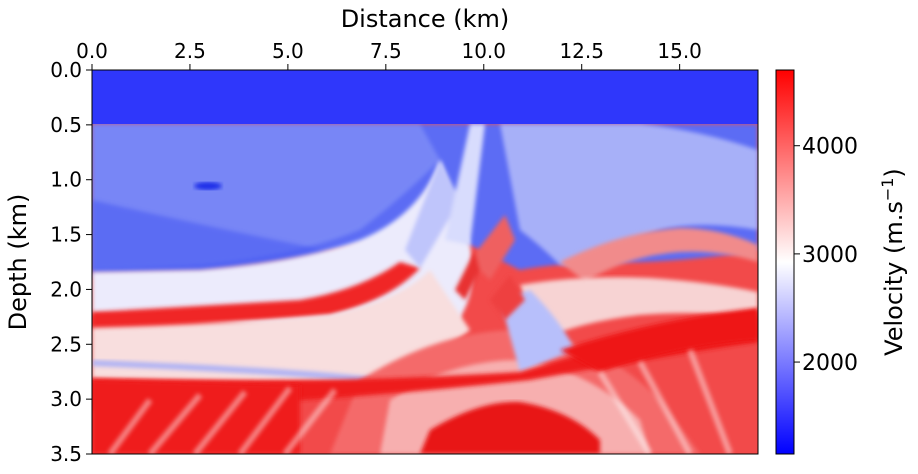 The image size is (918, 474). Describe the element at coordinates (679, 51) in the screenshot. I see `x-tick-label: 15.0` at that location.